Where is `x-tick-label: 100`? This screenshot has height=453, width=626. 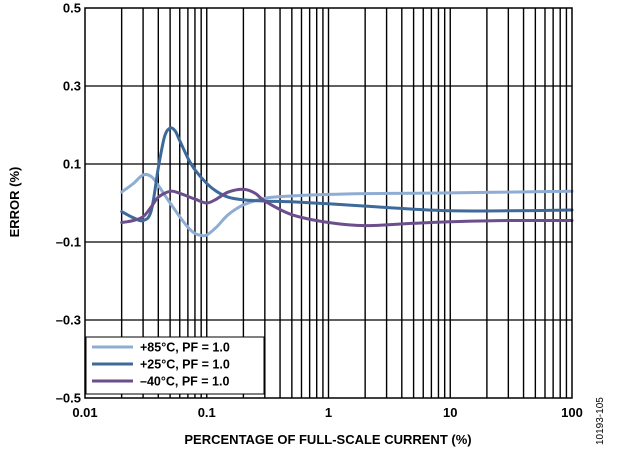 x-tick-label: 100 is located at coordinates (572, 412).